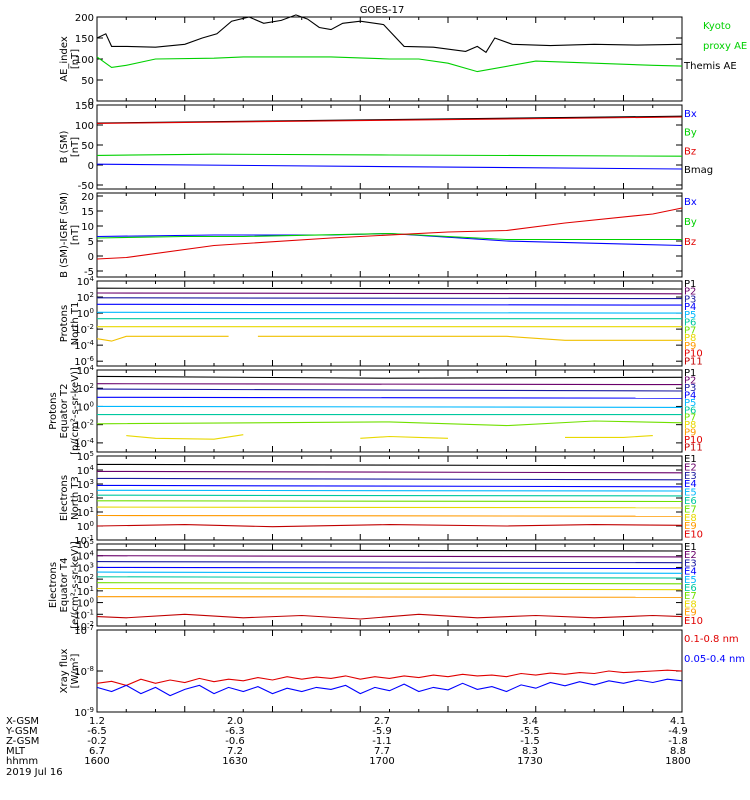  I want to click on y-axis-label: Equator T2, so click(64, 411).